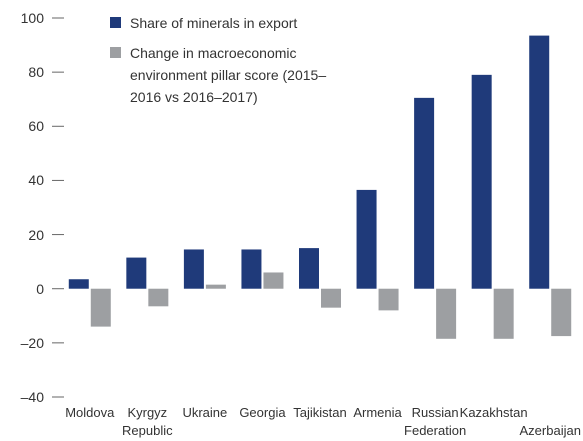  Describe the element at coordinates (40, 288) in the screenshot. I see `y-tick-label: 0` at that location.